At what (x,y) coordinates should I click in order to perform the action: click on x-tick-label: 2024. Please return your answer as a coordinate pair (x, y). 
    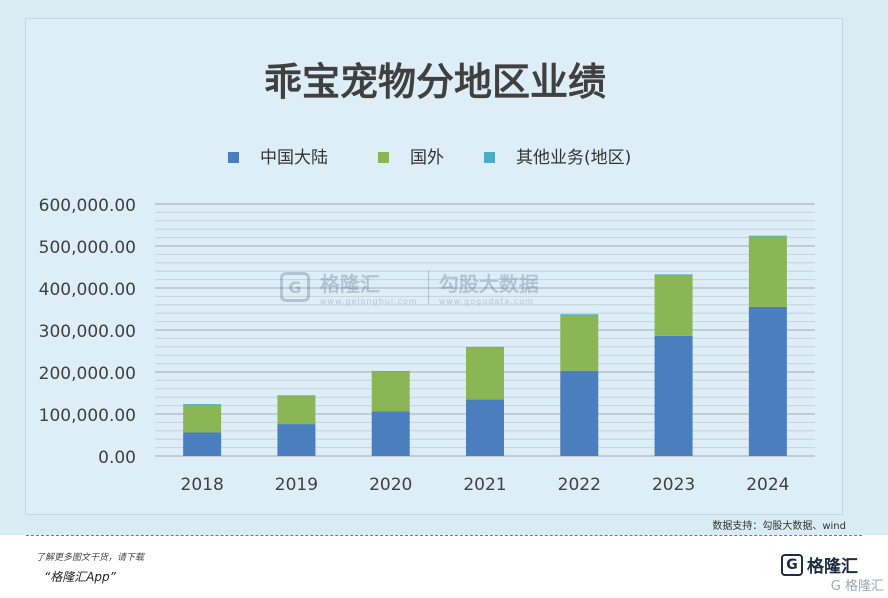
    Looking at the image, I should click on (767, 485).